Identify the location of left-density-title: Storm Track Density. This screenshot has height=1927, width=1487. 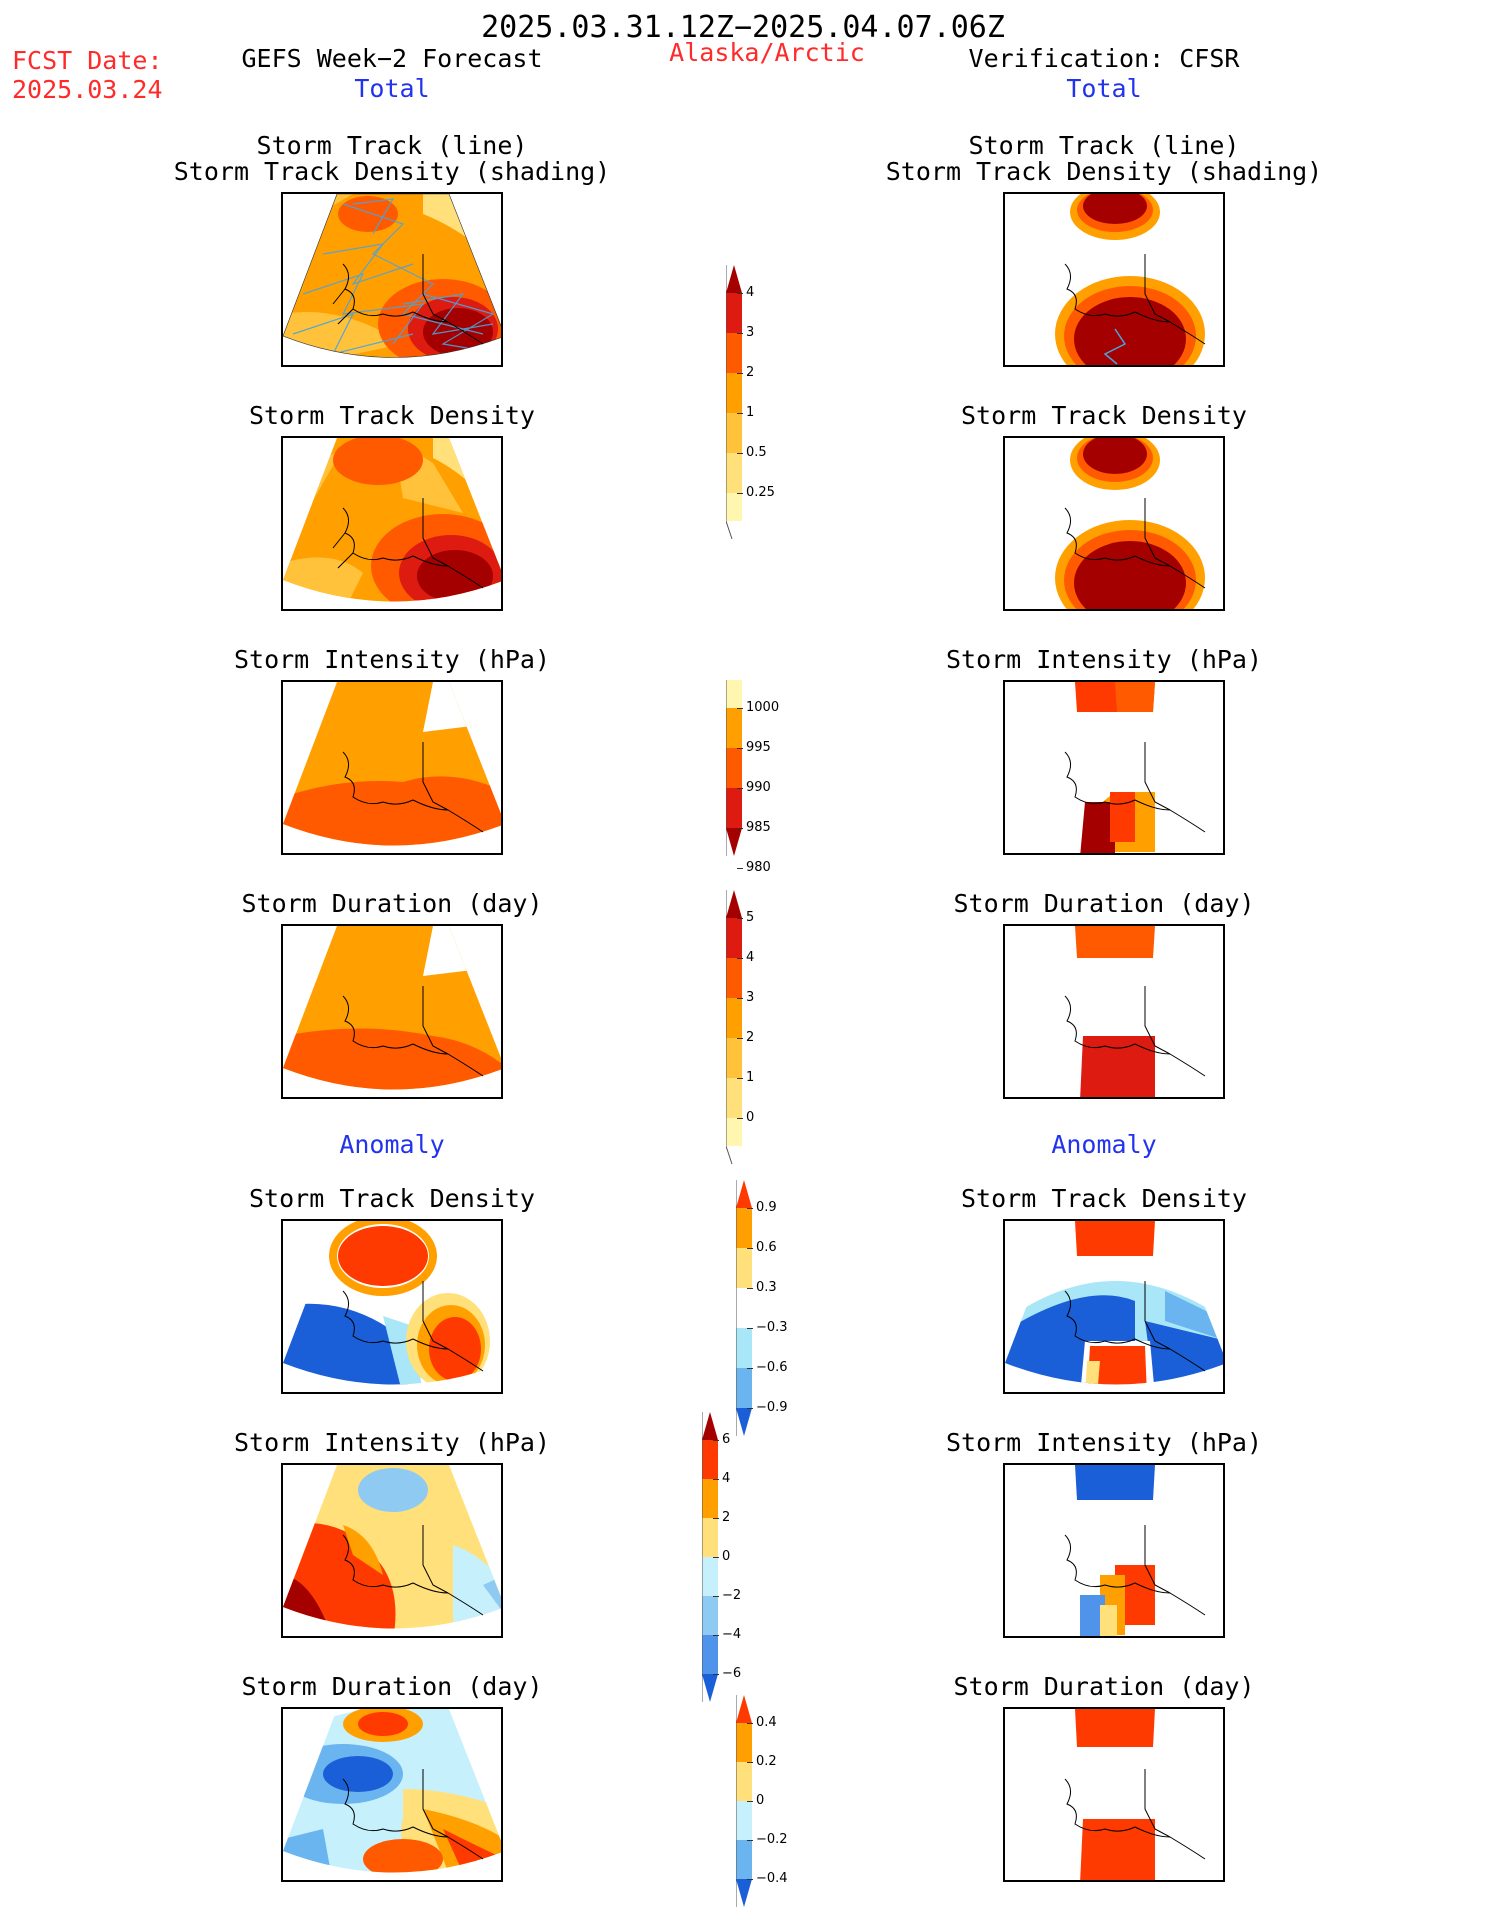
(392, 415).